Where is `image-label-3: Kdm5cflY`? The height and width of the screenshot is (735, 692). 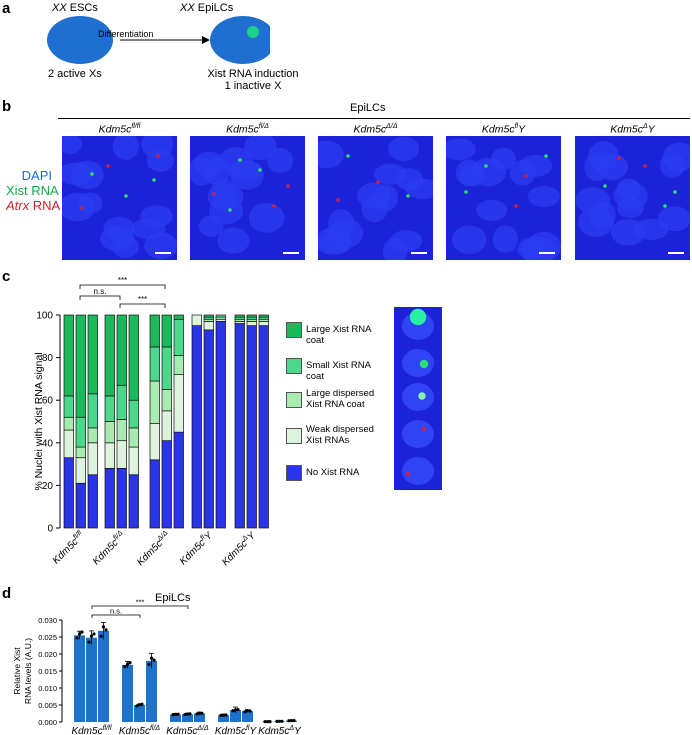
image-label-3: Kdm5cflY is located at coordinates (503, 129).